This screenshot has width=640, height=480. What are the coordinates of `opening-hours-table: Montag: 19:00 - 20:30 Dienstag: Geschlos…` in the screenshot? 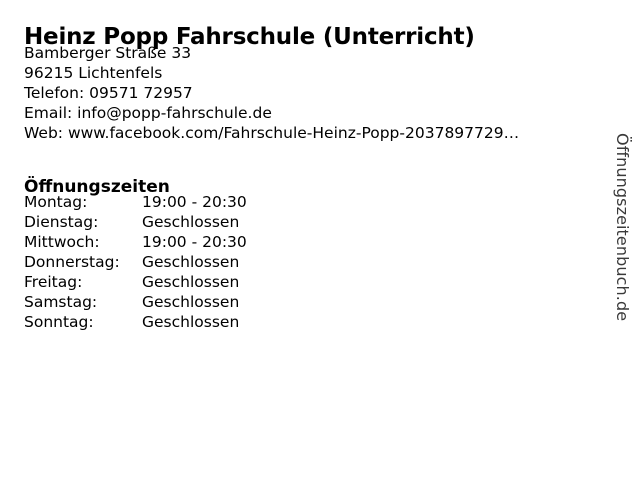 It's located at (135, 262).